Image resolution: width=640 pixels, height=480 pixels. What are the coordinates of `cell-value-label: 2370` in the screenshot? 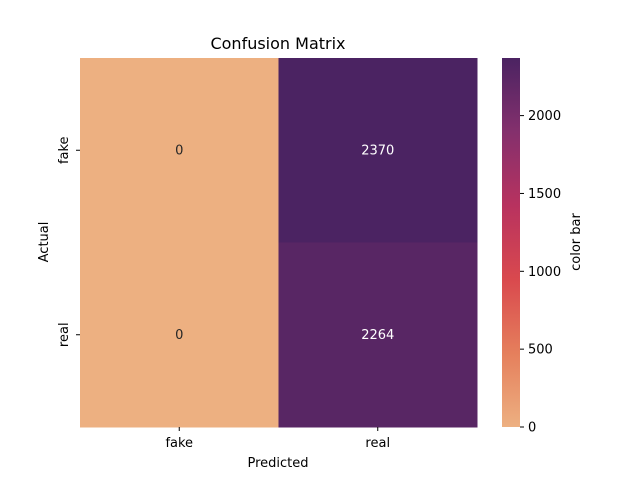 It's located at (377, 150).